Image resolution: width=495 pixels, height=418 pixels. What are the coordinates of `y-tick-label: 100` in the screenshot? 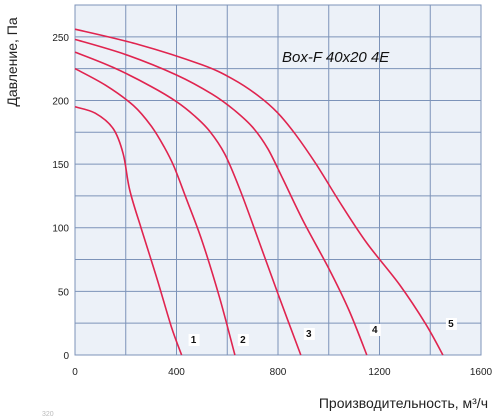 It's located at (60, 229).